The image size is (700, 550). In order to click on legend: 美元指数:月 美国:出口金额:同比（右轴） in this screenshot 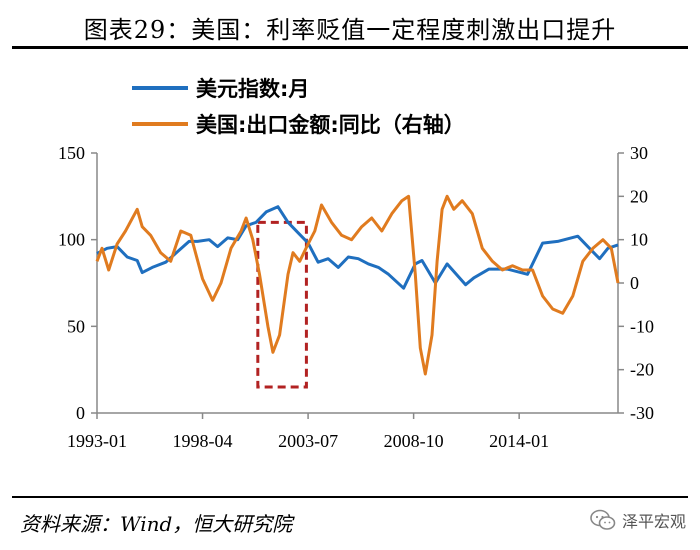, I will do `click(298, 107)`.